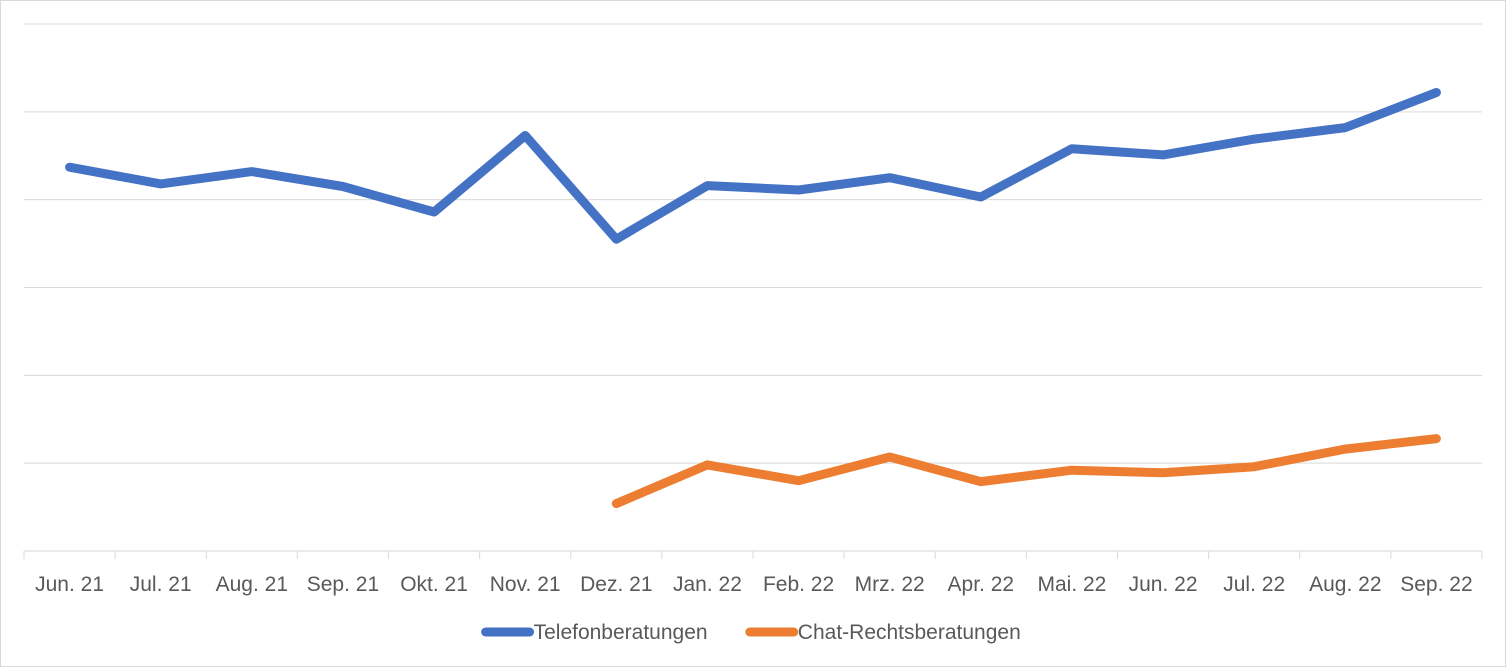 The height and width of the screenshot is (667, 1506). What do you see at coordinates (751, 632) in the screenshot?
I see `legend: Telefonberatungen Chat-Rechtsberatungen` at bounding box center [751, 632].